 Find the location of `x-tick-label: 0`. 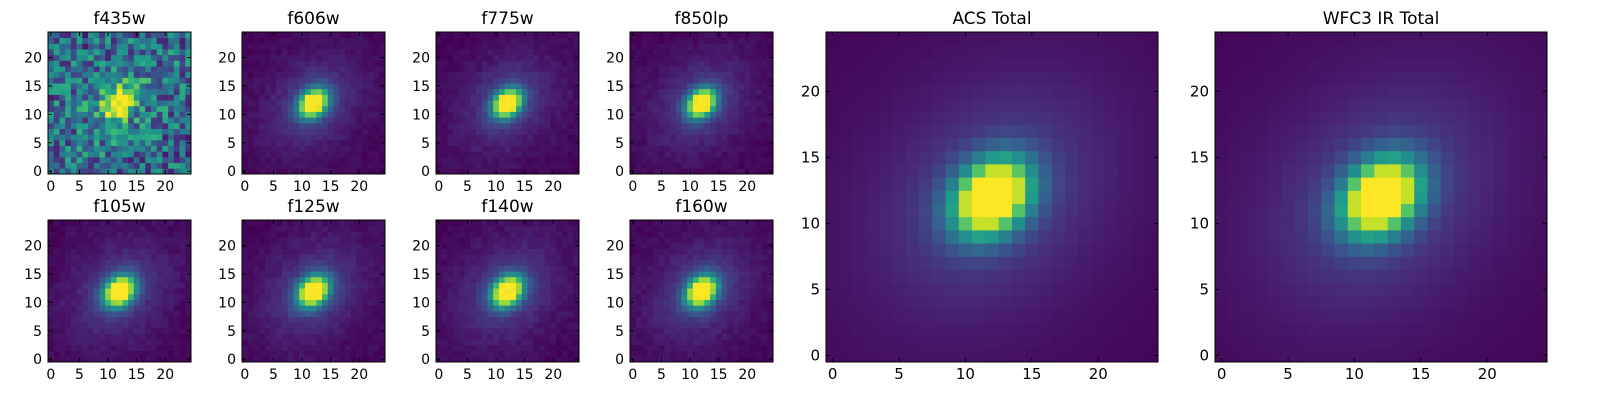

x-tick-label: 0 is located at coordinates (244, 375).